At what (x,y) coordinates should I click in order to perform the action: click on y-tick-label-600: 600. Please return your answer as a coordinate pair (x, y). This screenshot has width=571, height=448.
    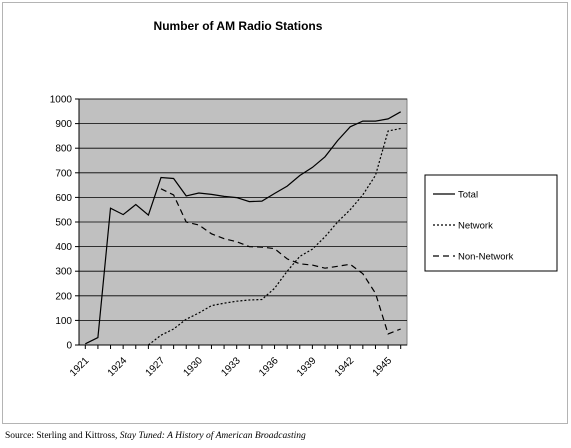
    Looking at the image, I should click on (63, 198).